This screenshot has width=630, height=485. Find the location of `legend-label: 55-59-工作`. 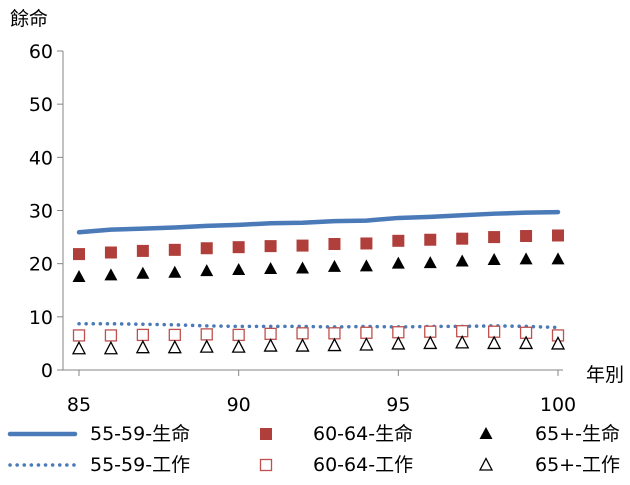

legend-label: 55-59-工作 is located at coordinates (140, 465).